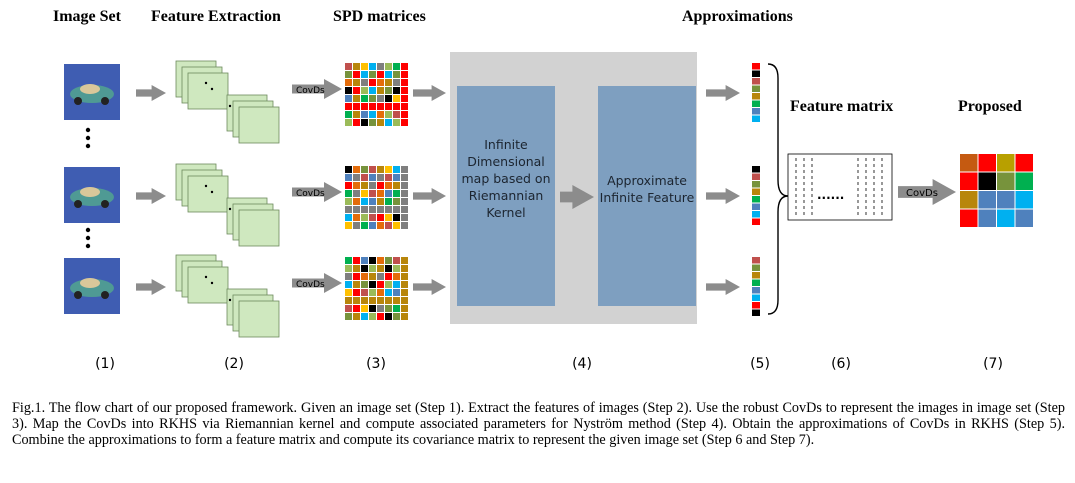  I want to click on feature-page, so click(208, 91).